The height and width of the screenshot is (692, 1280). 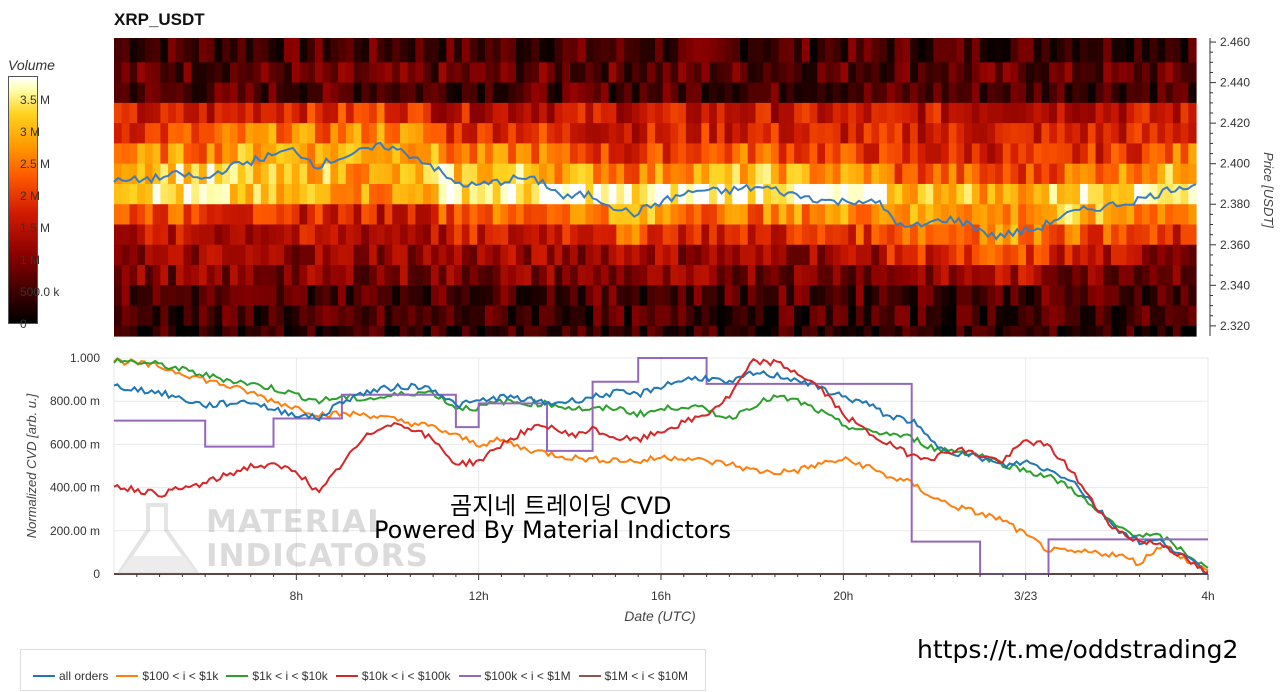 What do you see at coordinates (1078, 649) in the screenshot?
I see `telegram-link: https://t.me/oddstrading2` at bounding box center [1078, 649].